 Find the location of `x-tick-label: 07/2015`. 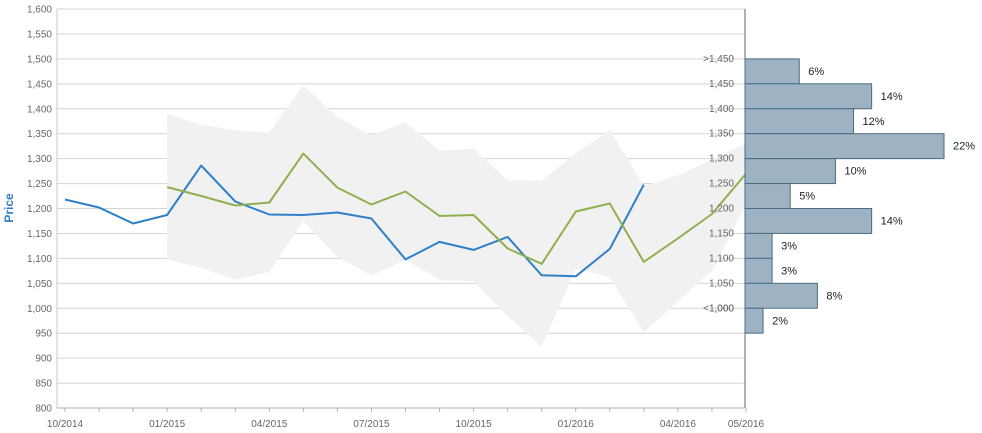

x-tick-label: 07/2015 is located at coordinates (371, 424).